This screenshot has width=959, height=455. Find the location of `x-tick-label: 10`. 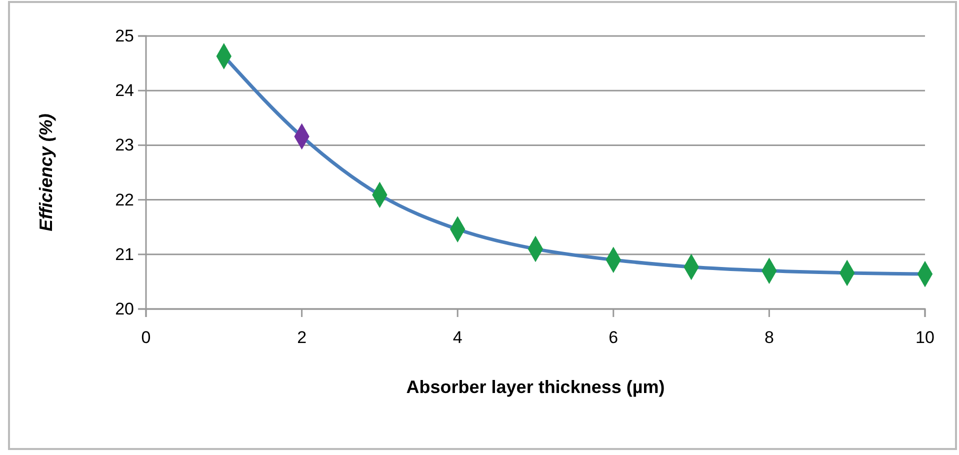

x-tick-label: 10 is located at coordinates (925, 338).